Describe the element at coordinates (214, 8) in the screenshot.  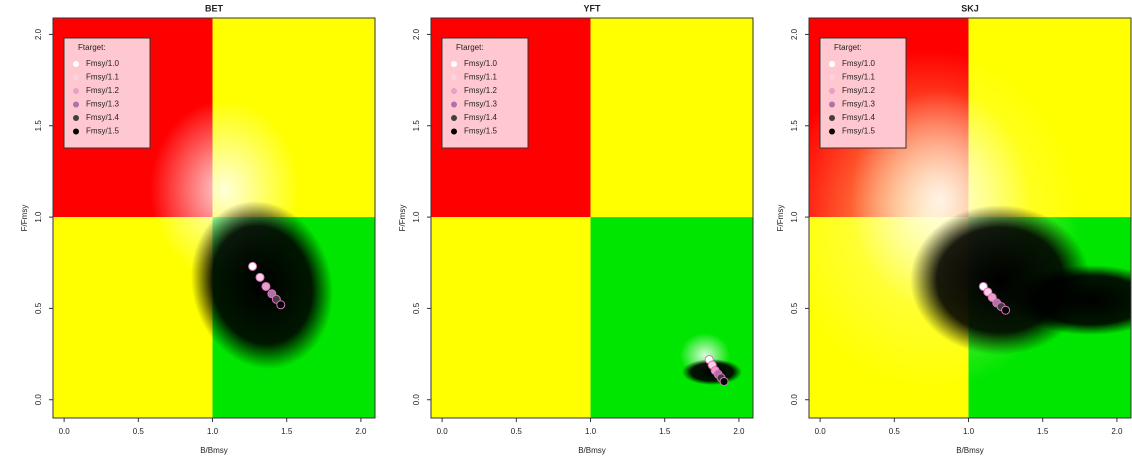
I see `chart-title: BET` at that location.